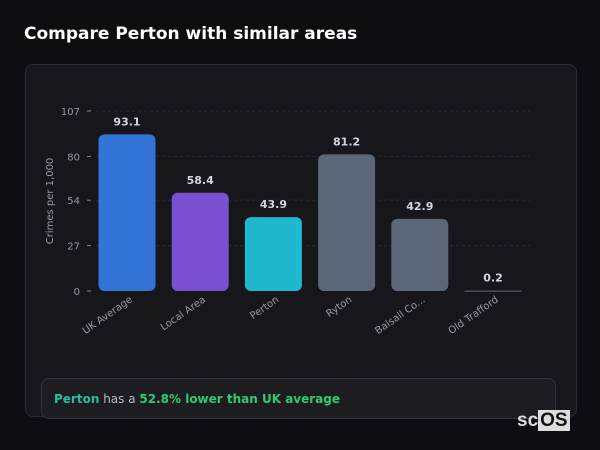 This screenshot has width=600, height=450. What do you see at coordinates (77, 399) in the screenshot?
I see `summary-place: Perton` at bounding box center [77, 399].